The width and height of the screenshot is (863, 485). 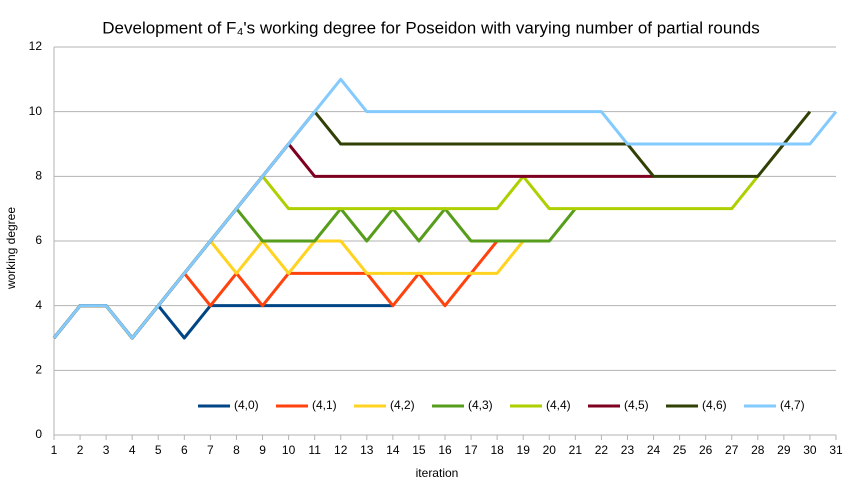 What do you see at coordinates (576, 450) in the screenshot?
I see `x-tick-label: 21` at bounding box center [576, 450].